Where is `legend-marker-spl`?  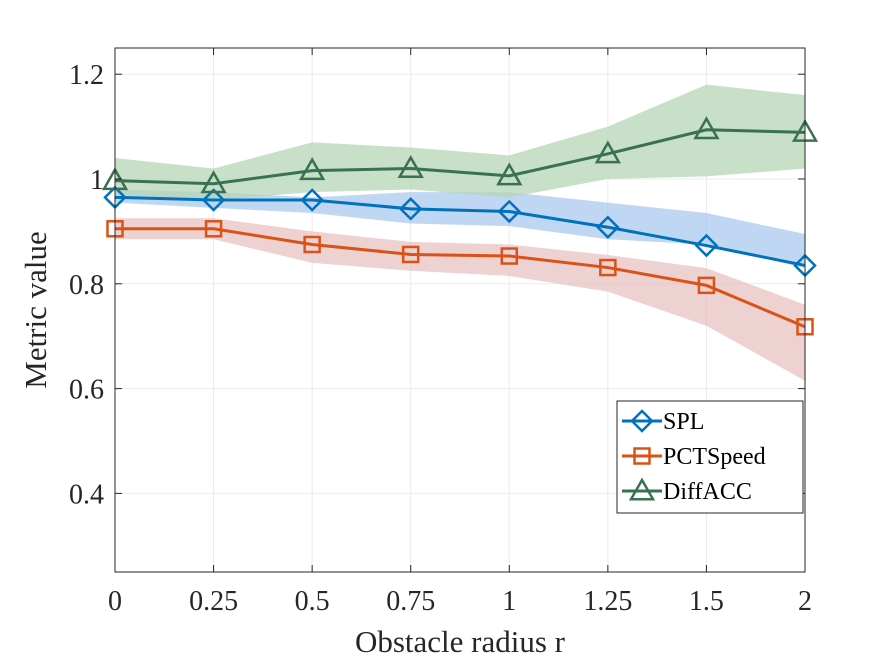 legend-marker-spl is located at coordinates (642, 421).